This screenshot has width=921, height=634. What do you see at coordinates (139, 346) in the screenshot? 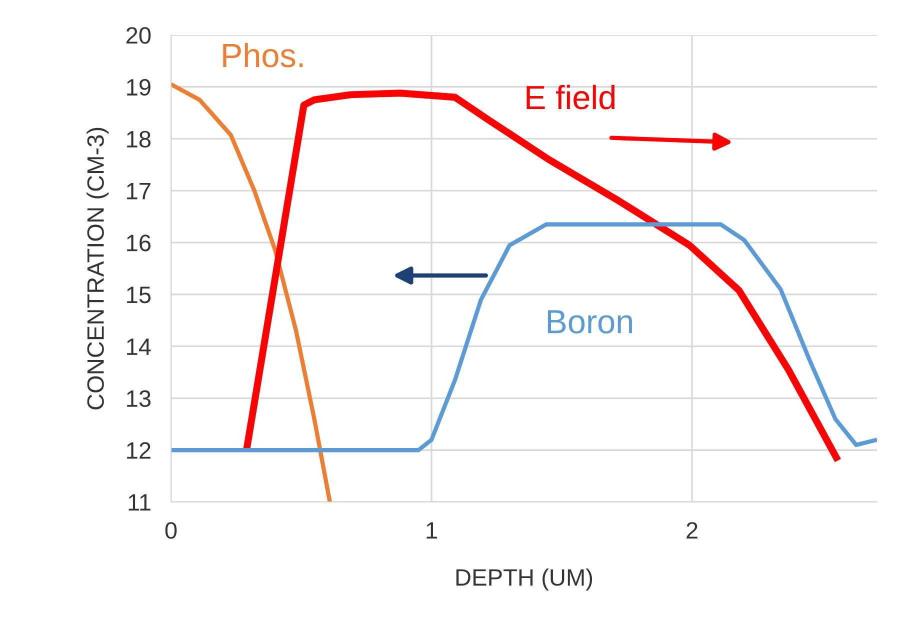
I see `y-tick-label: 14` at bounding box center [139, 346].